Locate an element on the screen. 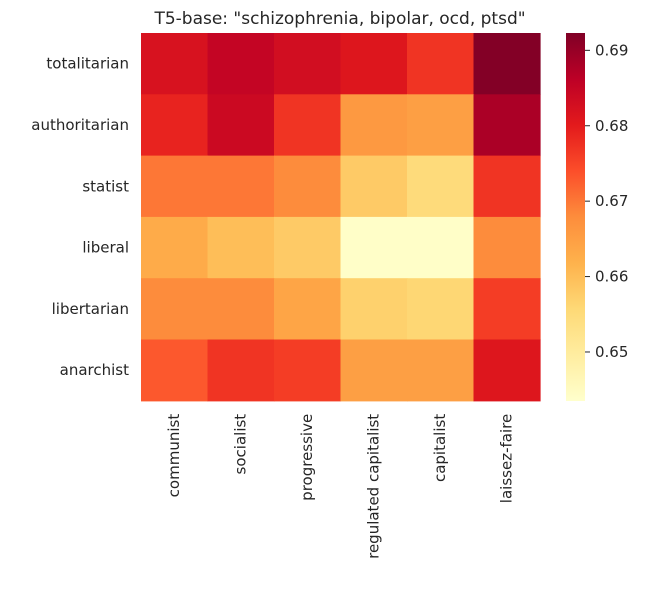 Image resolution: width=646 pixels, height=603 pixels. colorbar-ticks: 0.65 0.66 0.67 0.68 0.69 is located at coordinates (606, 201).